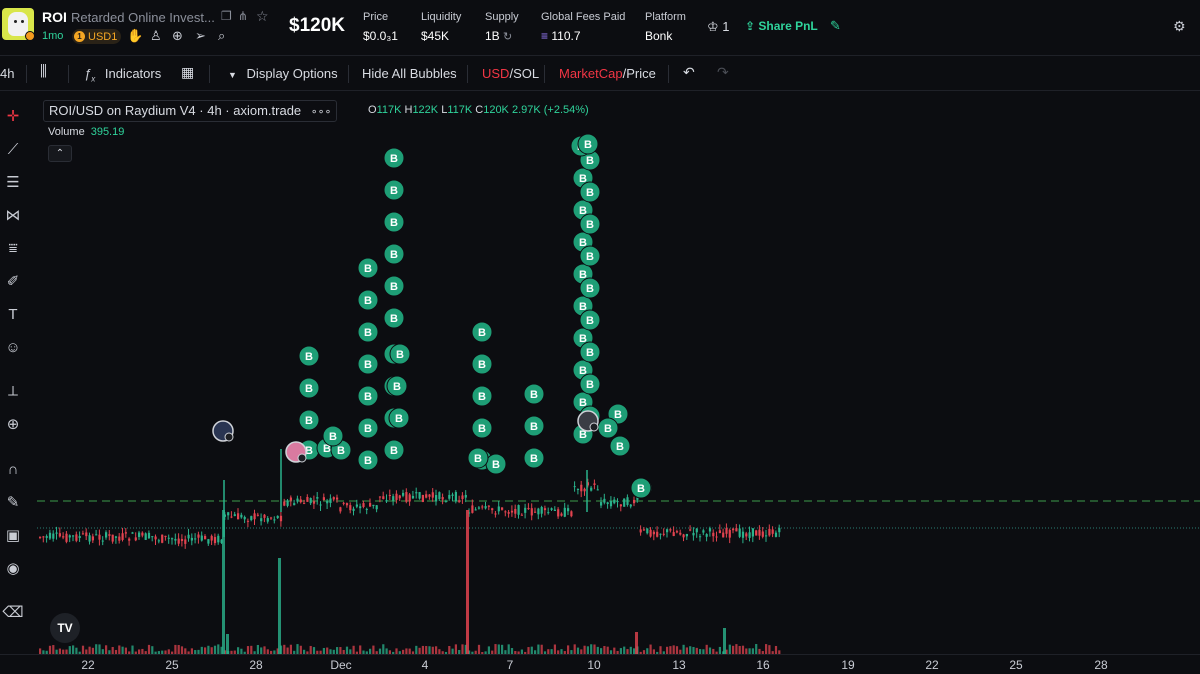  Describe the element at coordinates (723, 72) in the screenshot. I see `redo-icon: ↷` at that location.